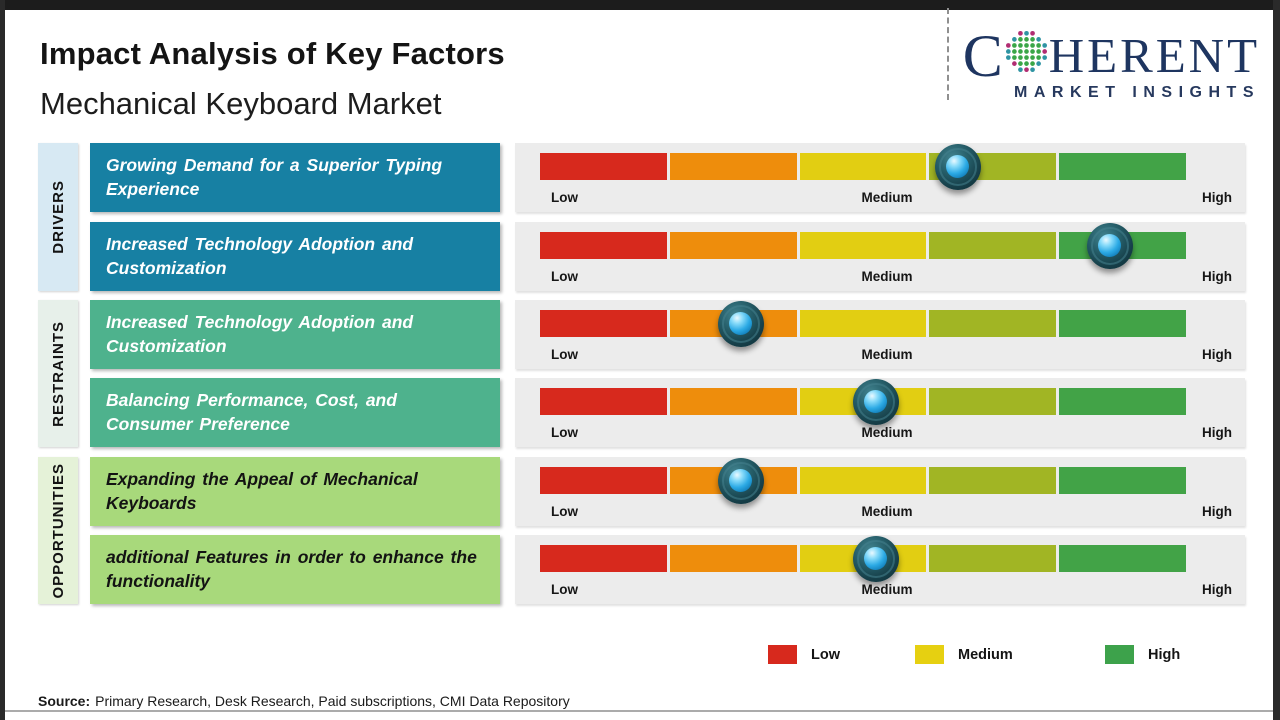 This screenshot has width=1280, height=720. What do you see at coordinates (948, 54) in the screenshot?
I see `logo-divider` at bounding box center [948, 54].